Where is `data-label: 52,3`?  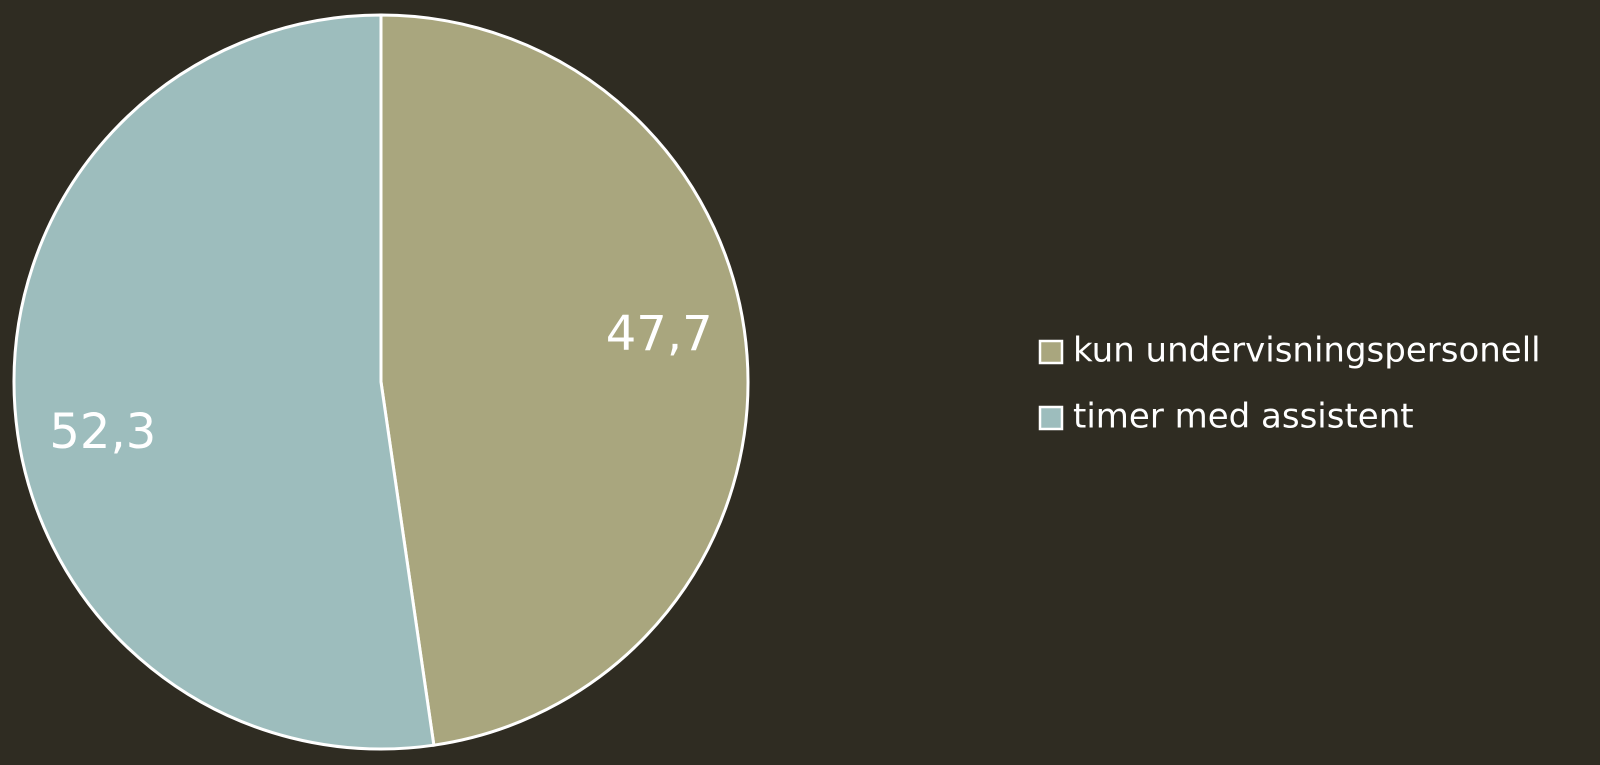
data-label: 52,3 is located at coordinates (102, 432).